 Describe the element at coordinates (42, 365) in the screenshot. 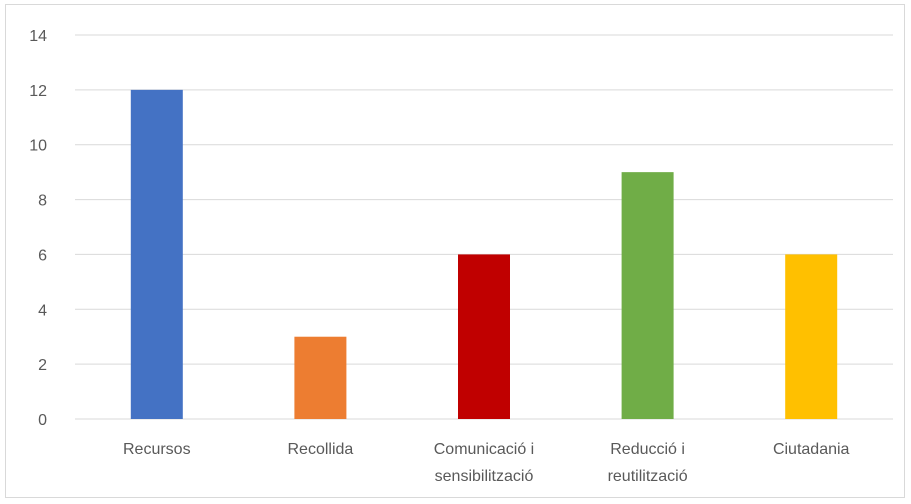

I see `y-tick-label: 2` at that location.